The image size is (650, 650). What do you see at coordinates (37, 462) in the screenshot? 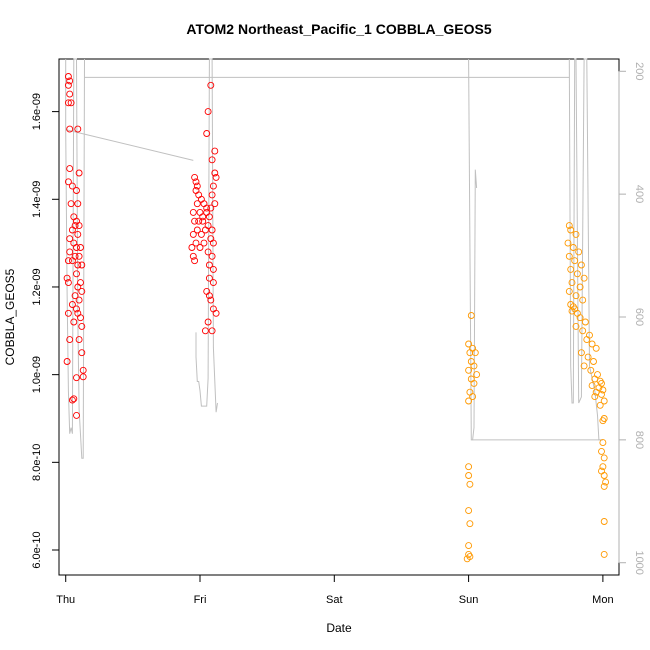
I see `y-tick-label: 8.0e-10` at bounding box center [37, 462].